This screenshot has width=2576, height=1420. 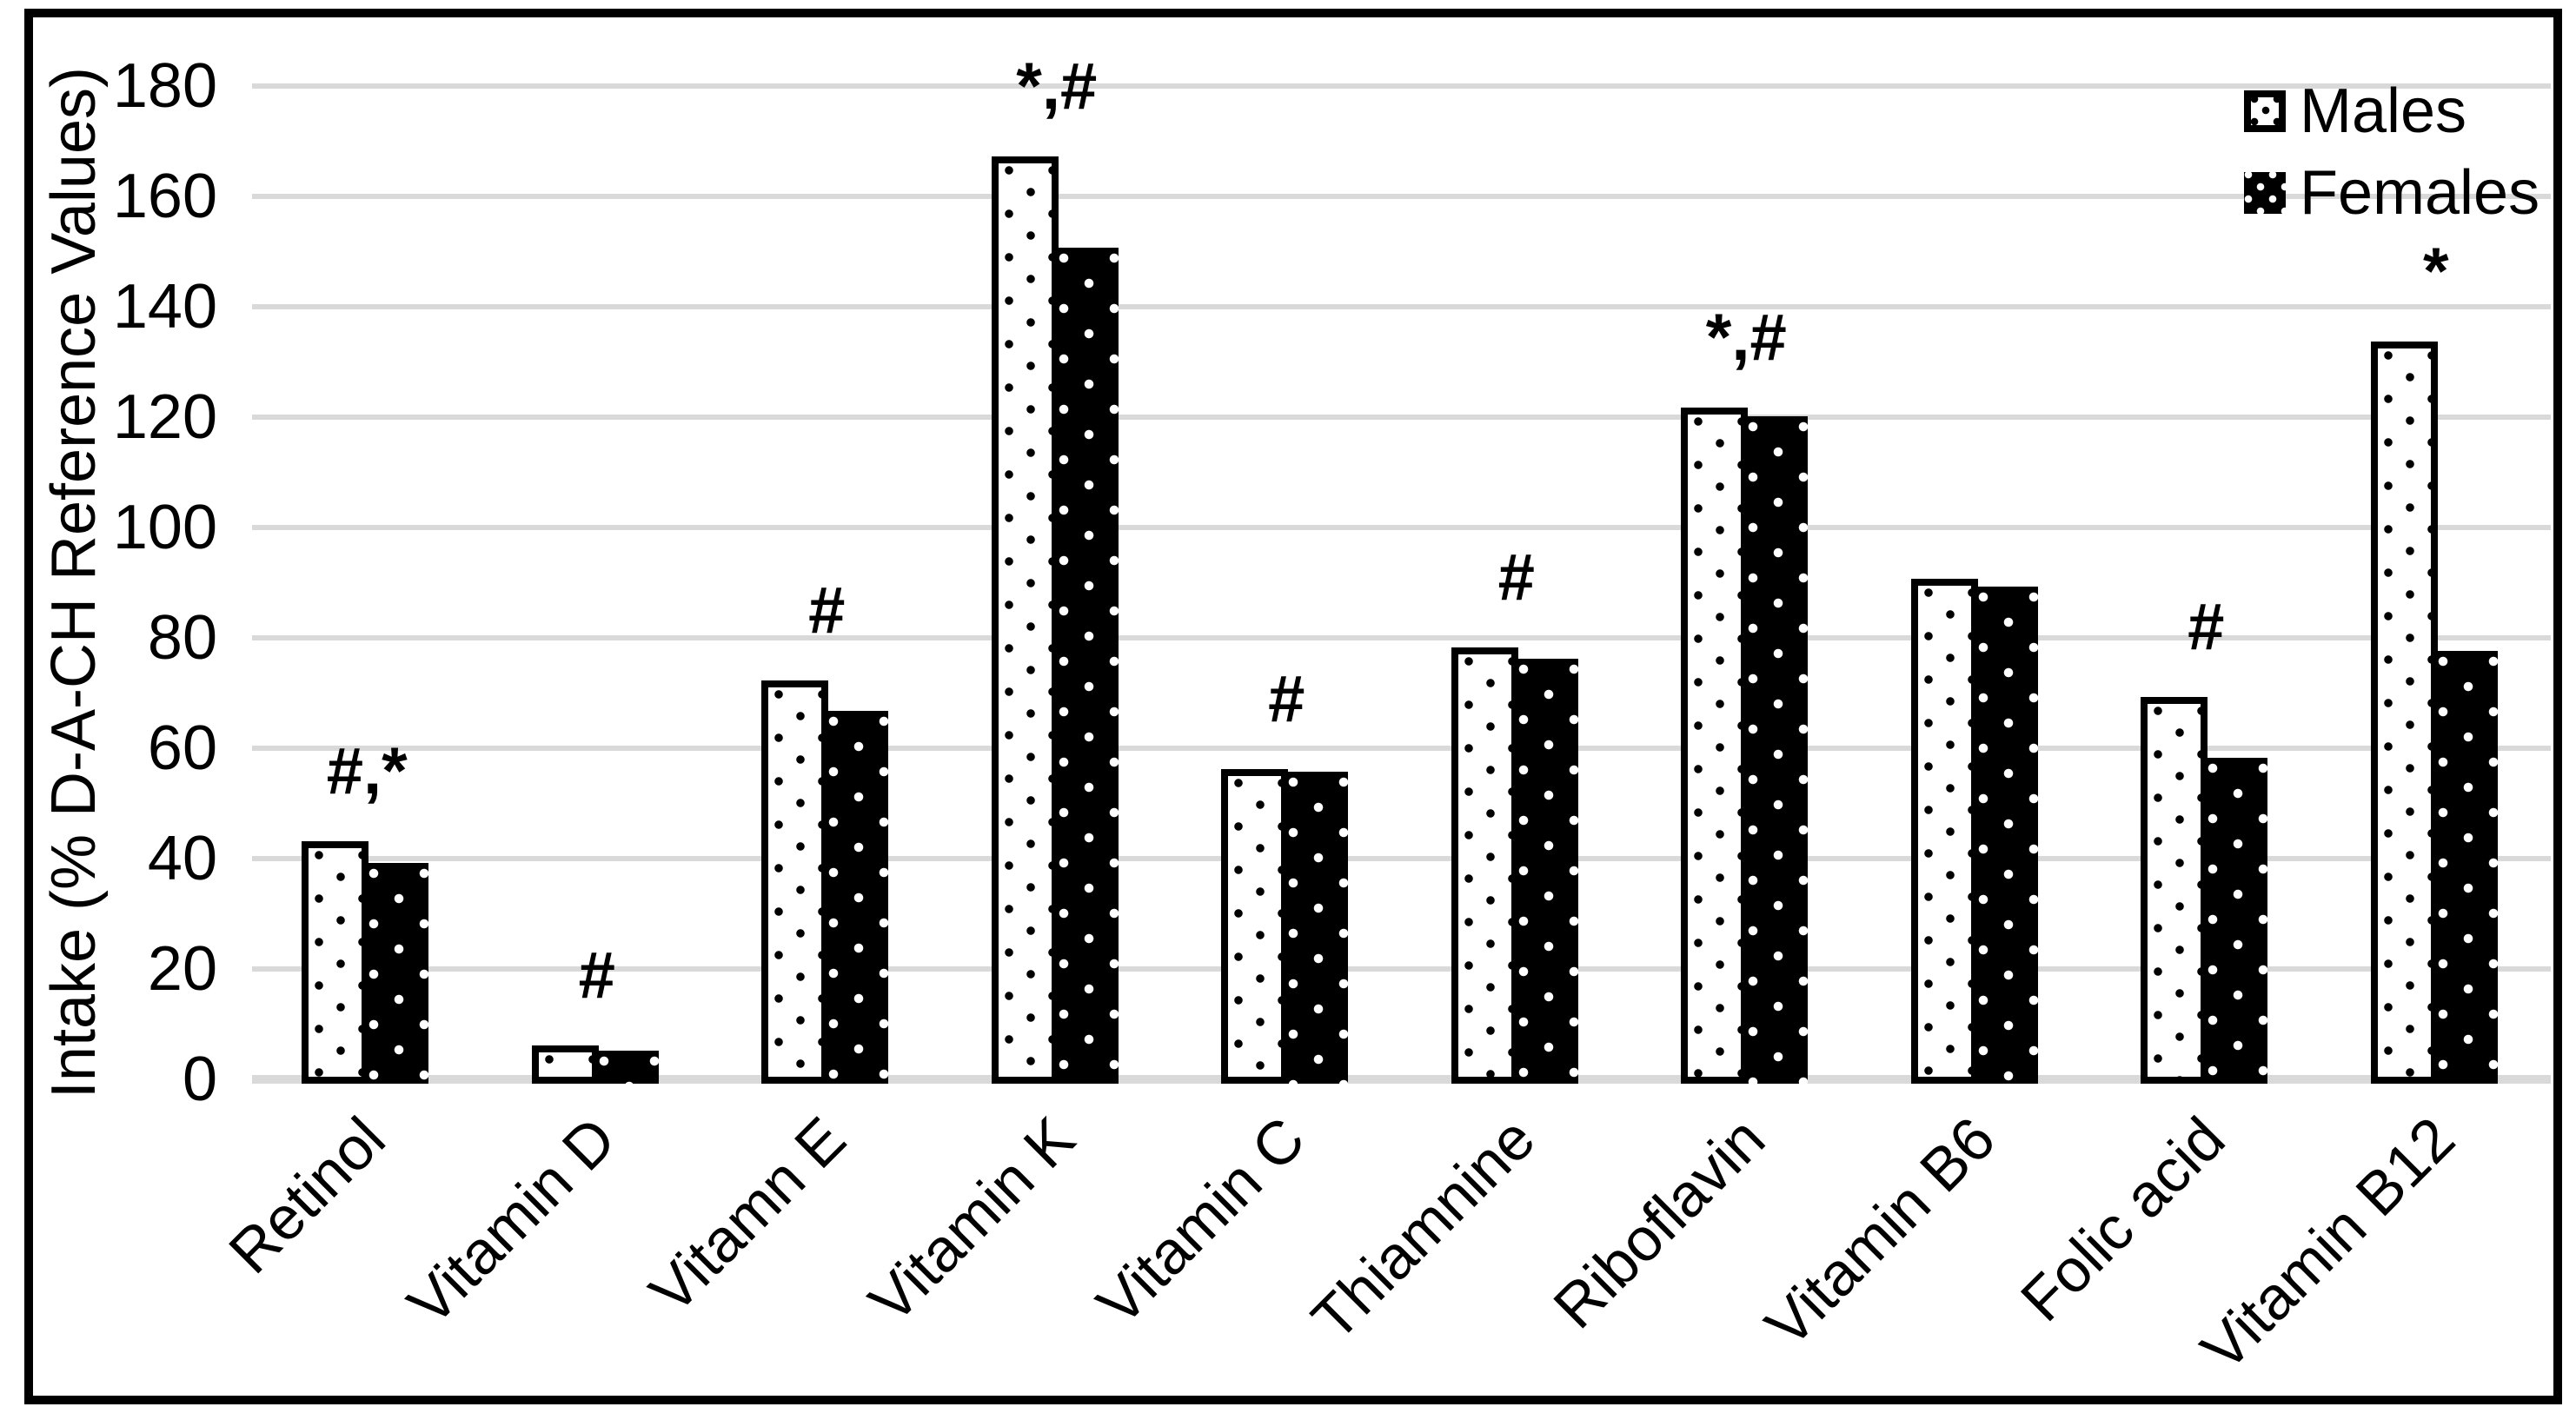 What do you see at coordinates (182, 969) in the screenshot?
I see `y-tick-label: 20` at bounding box center [182, 969].